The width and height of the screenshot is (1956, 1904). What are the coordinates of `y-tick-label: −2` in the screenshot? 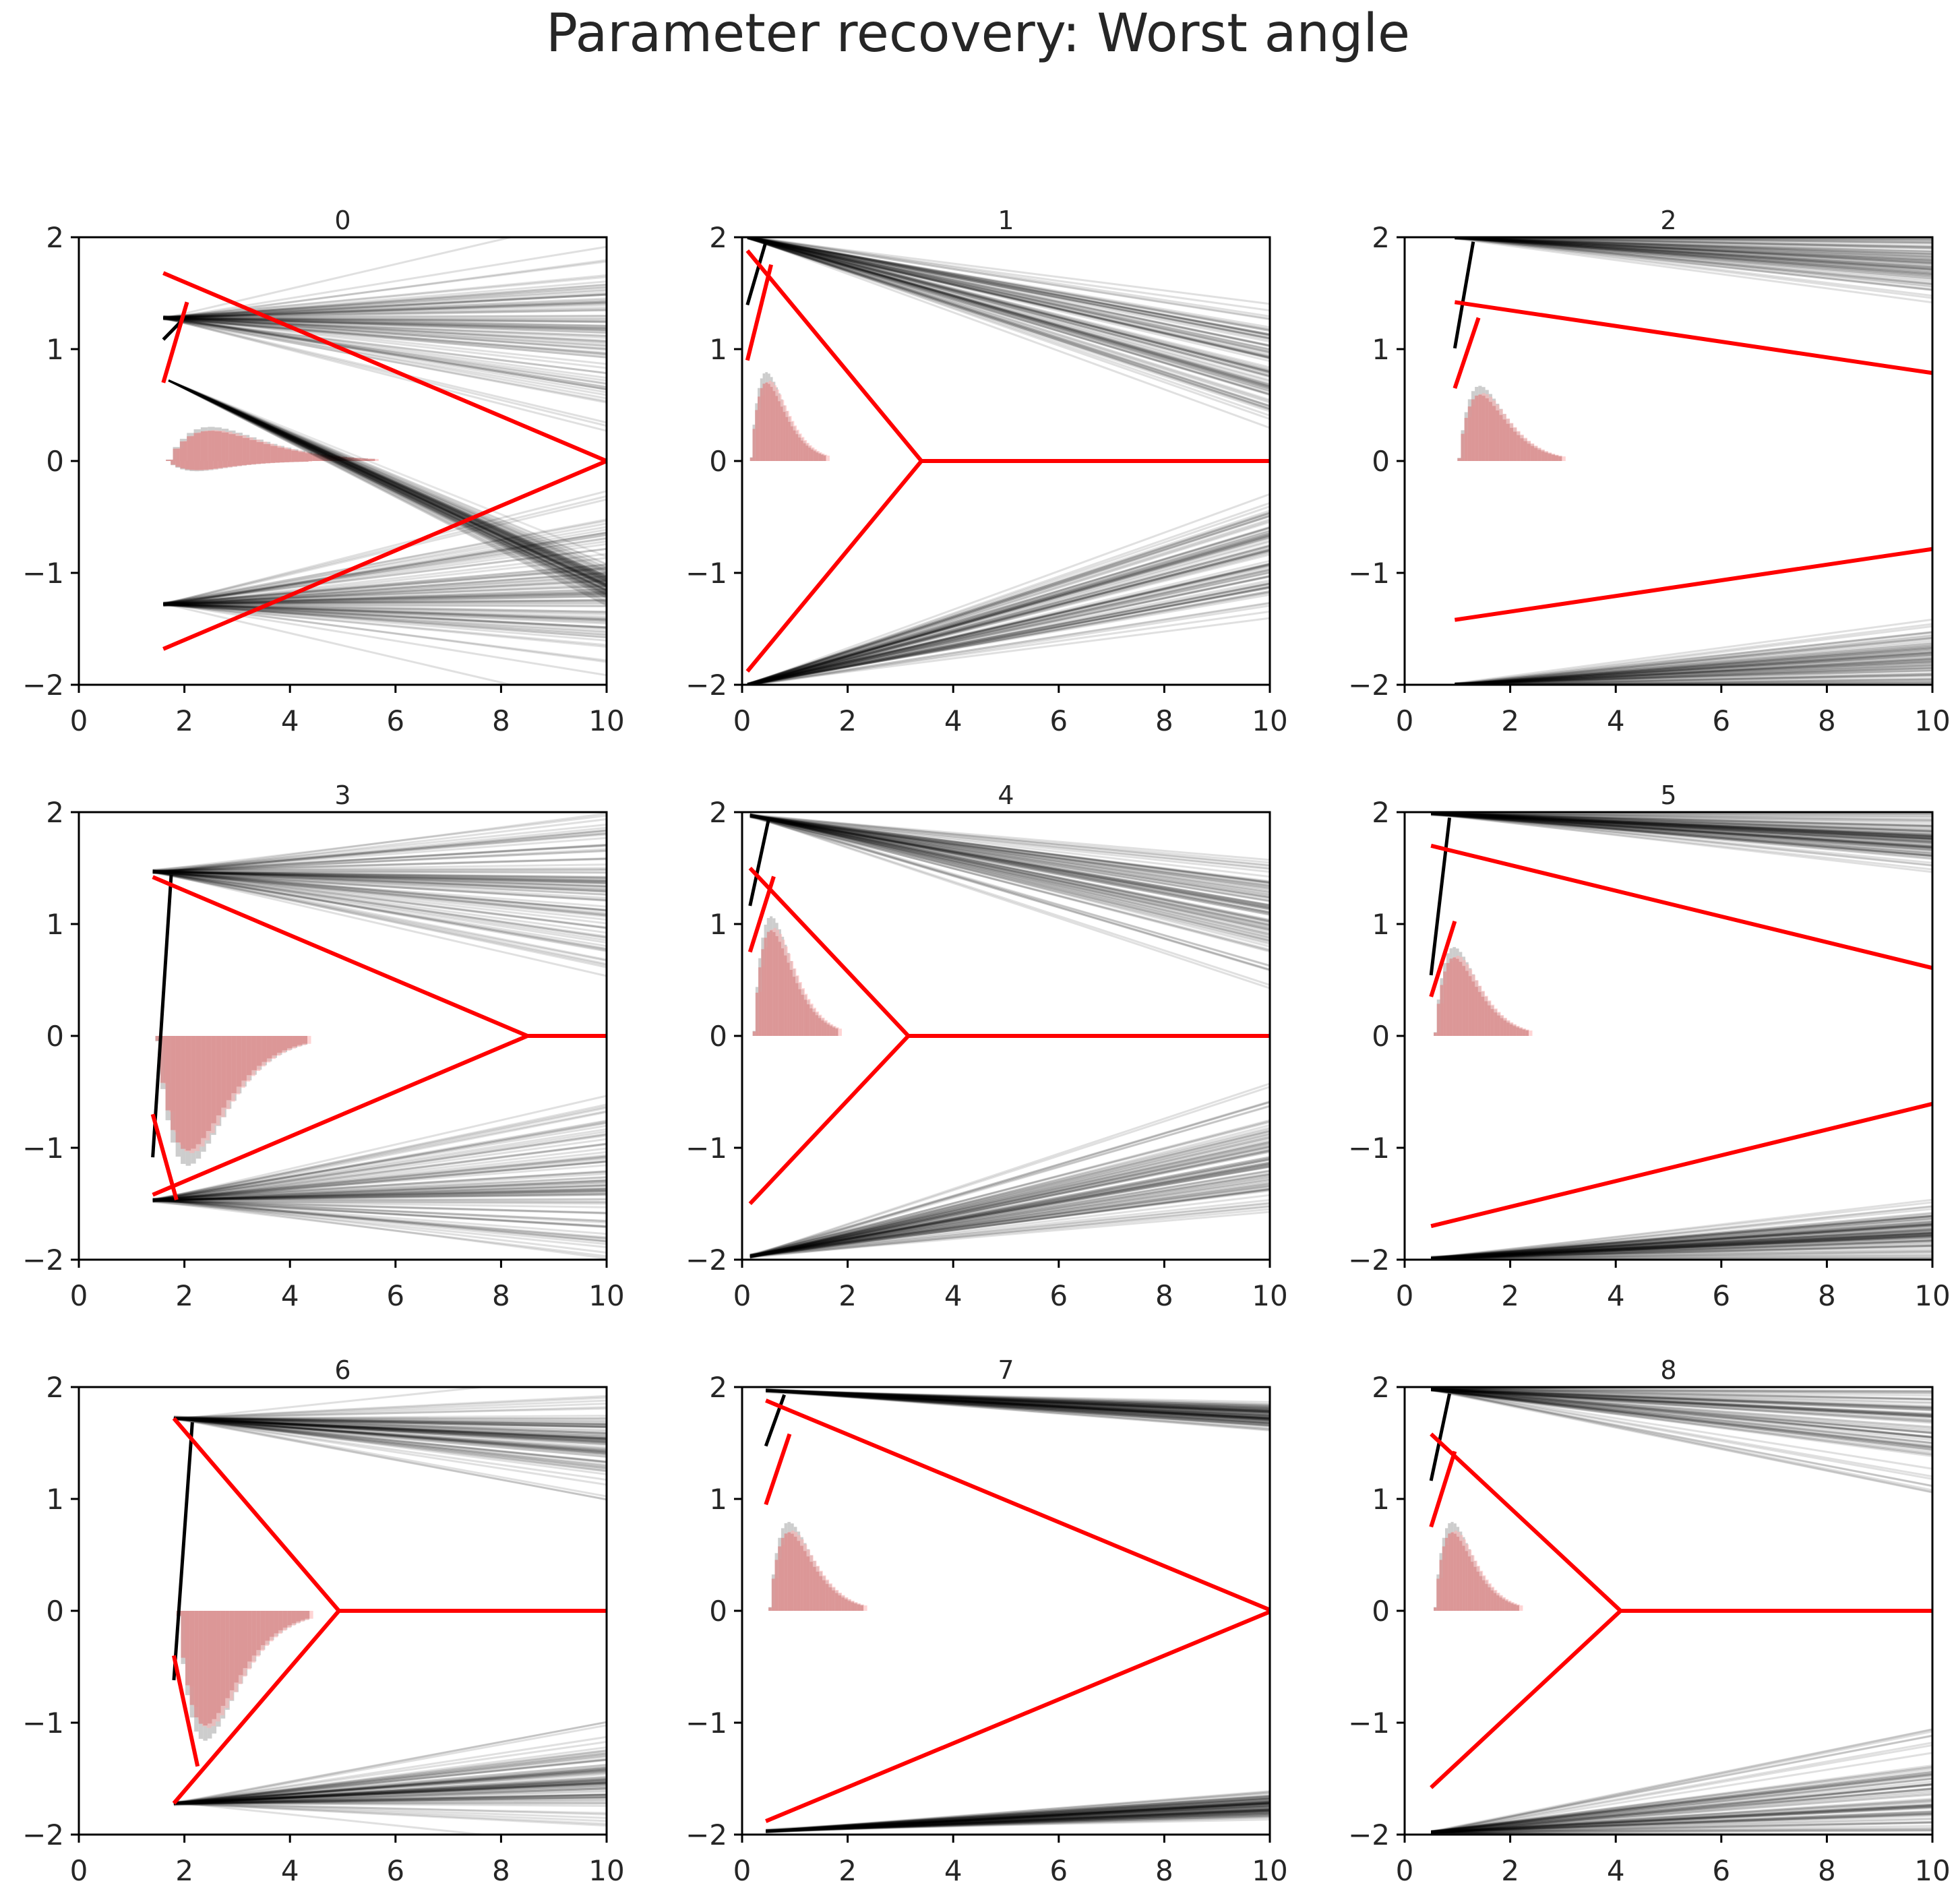 It's located at (43, 1834).